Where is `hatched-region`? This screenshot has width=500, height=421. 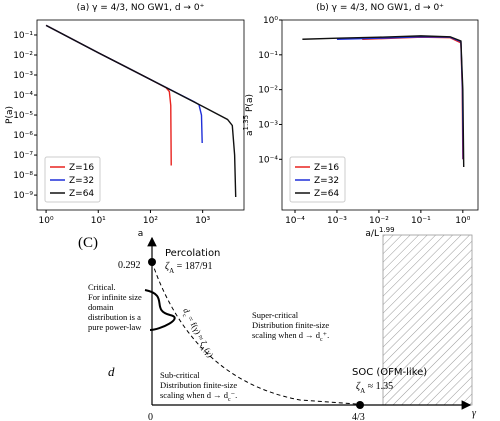 hatched-region is located at coordinates (427, 320).